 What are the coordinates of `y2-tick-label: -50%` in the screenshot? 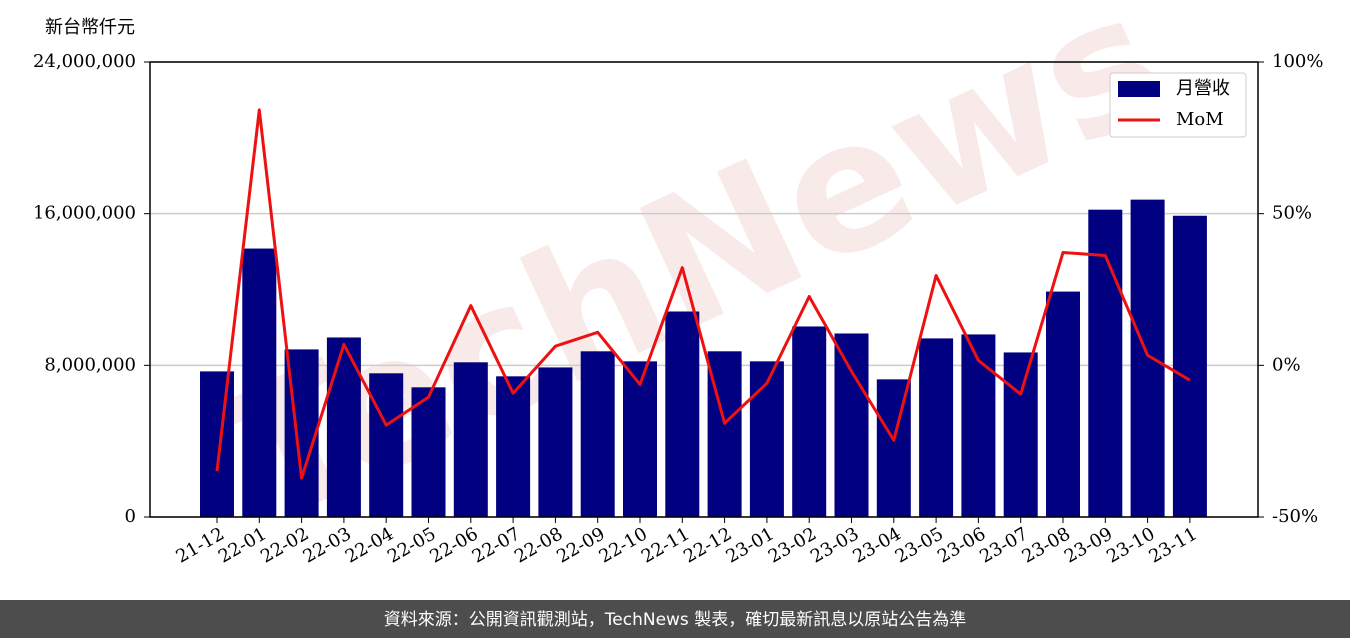 It's located at (1295, 516).